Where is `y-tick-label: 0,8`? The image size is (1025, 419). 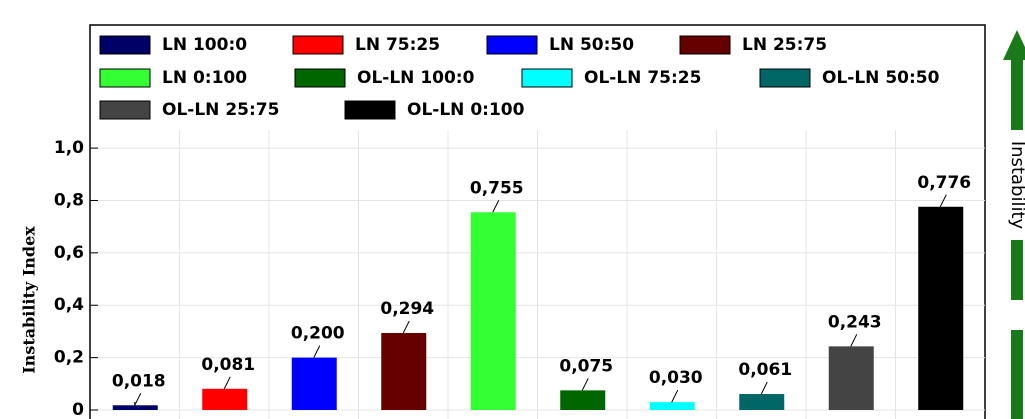 y-tick-label: 0,8 is located at coordinates (69, 200).